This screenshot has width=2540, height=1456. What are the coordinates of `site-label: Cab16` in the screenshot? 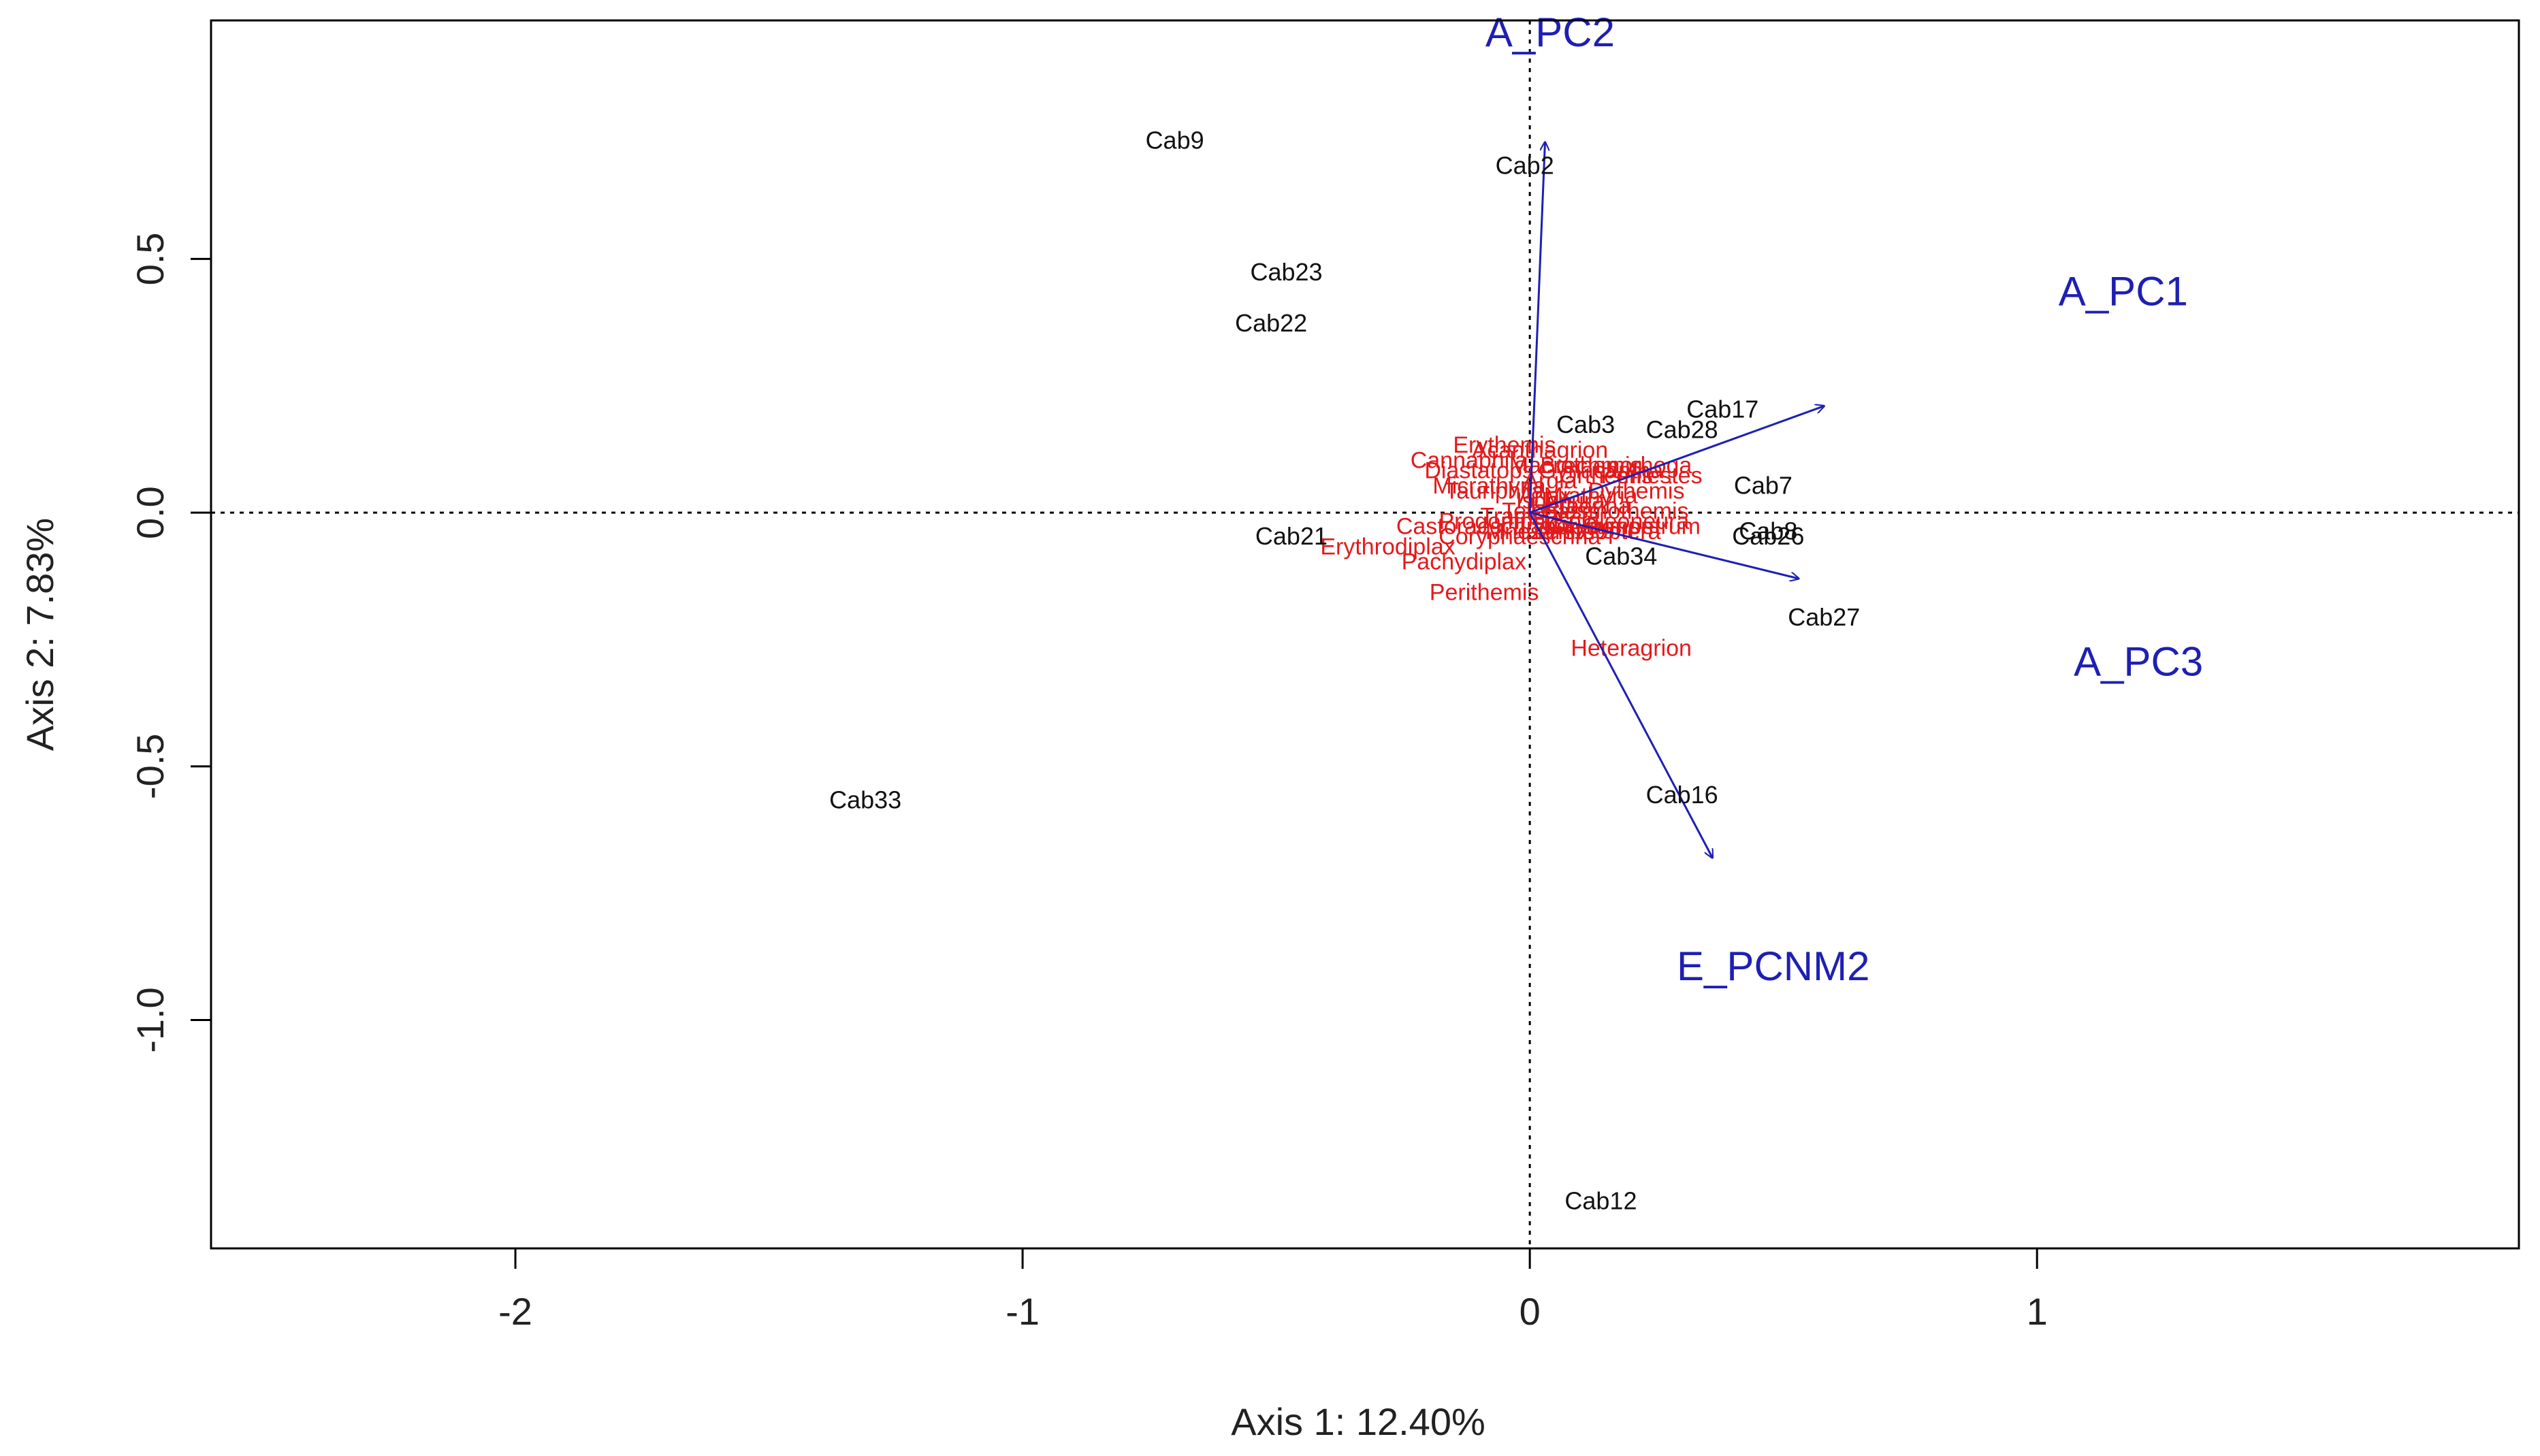 It's located at (1682, 795).